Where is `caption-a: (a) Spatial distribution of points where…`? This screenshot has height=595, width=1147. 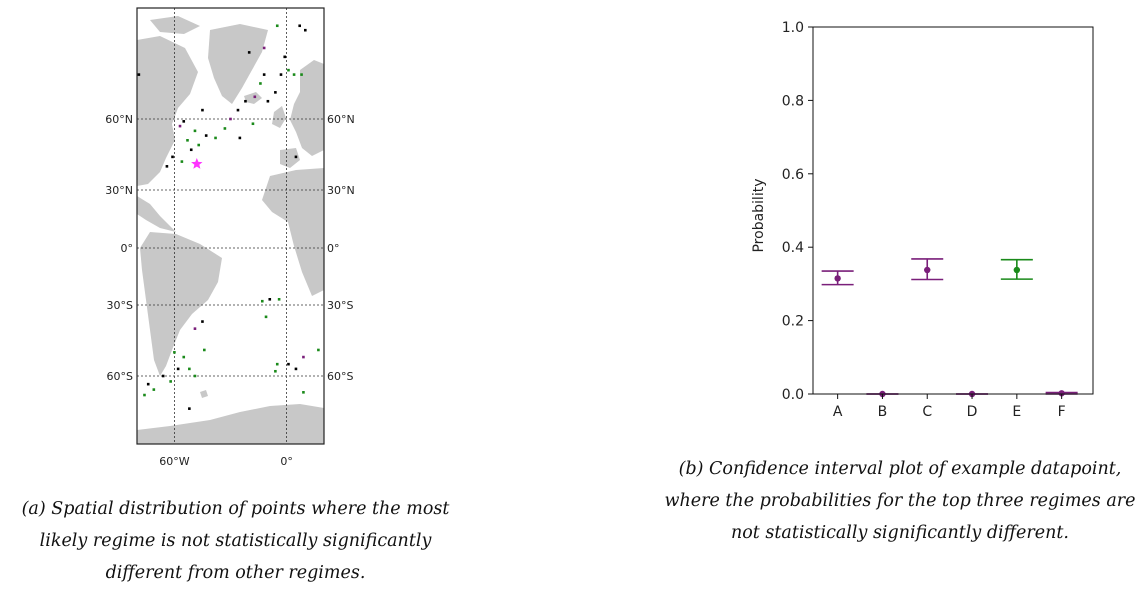
caption-a: (a) Spatial distribution of points where… is located at coordinates (235, 541).